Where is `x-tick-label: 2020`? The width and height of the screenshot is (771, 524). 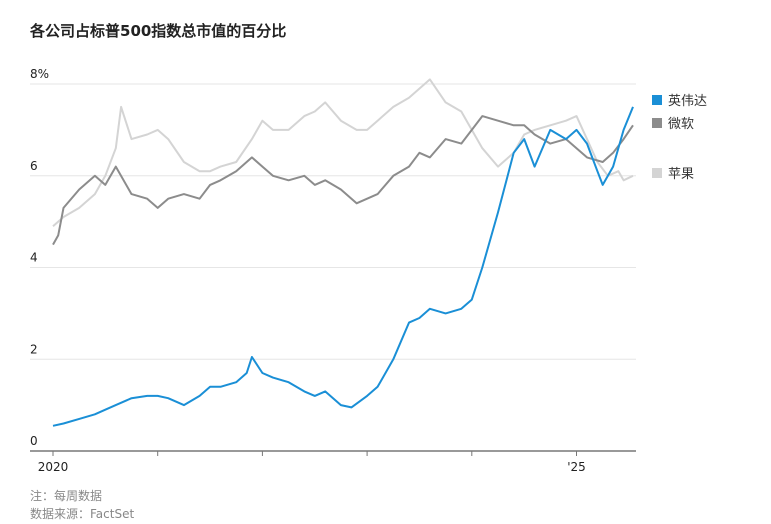
x-tick-label: 2020 is located at coordinates (53, 467).